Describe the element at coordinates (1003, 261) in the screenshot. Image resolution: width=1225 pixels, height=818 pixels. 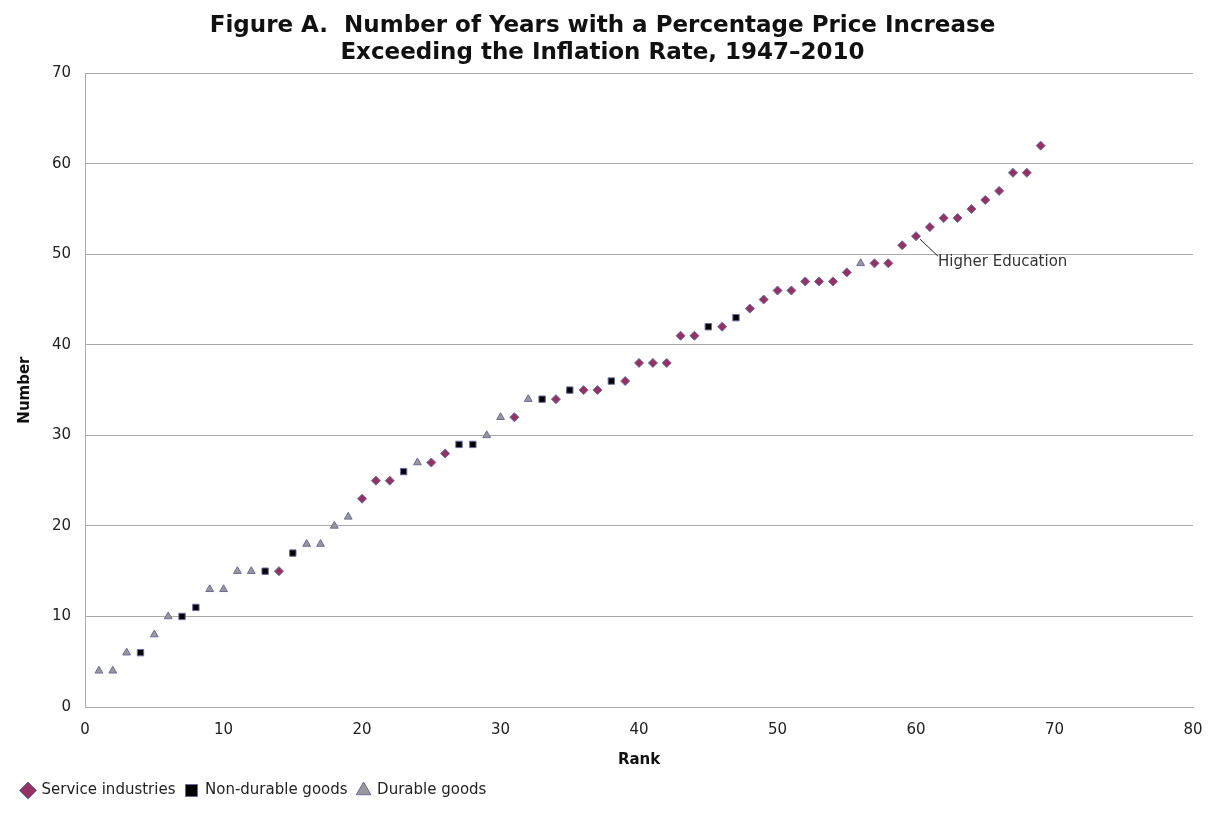
I see `annotation: Higher Education` at that location.